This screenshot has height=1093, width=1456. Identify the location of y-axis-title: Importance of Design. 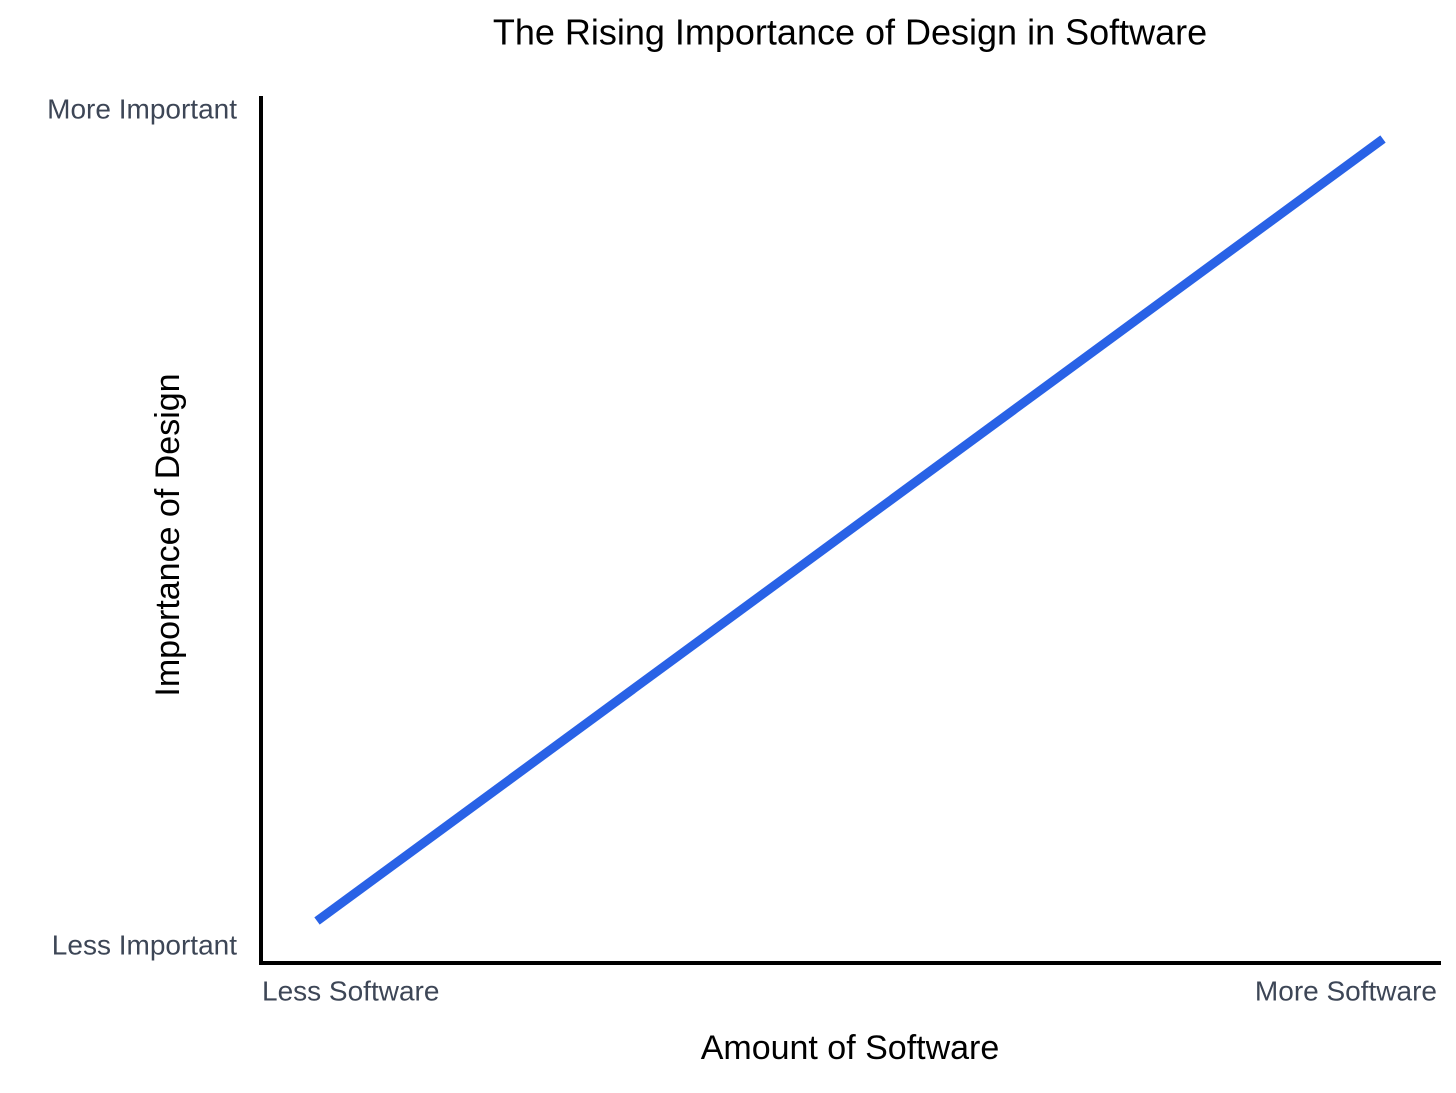
(168, 534).